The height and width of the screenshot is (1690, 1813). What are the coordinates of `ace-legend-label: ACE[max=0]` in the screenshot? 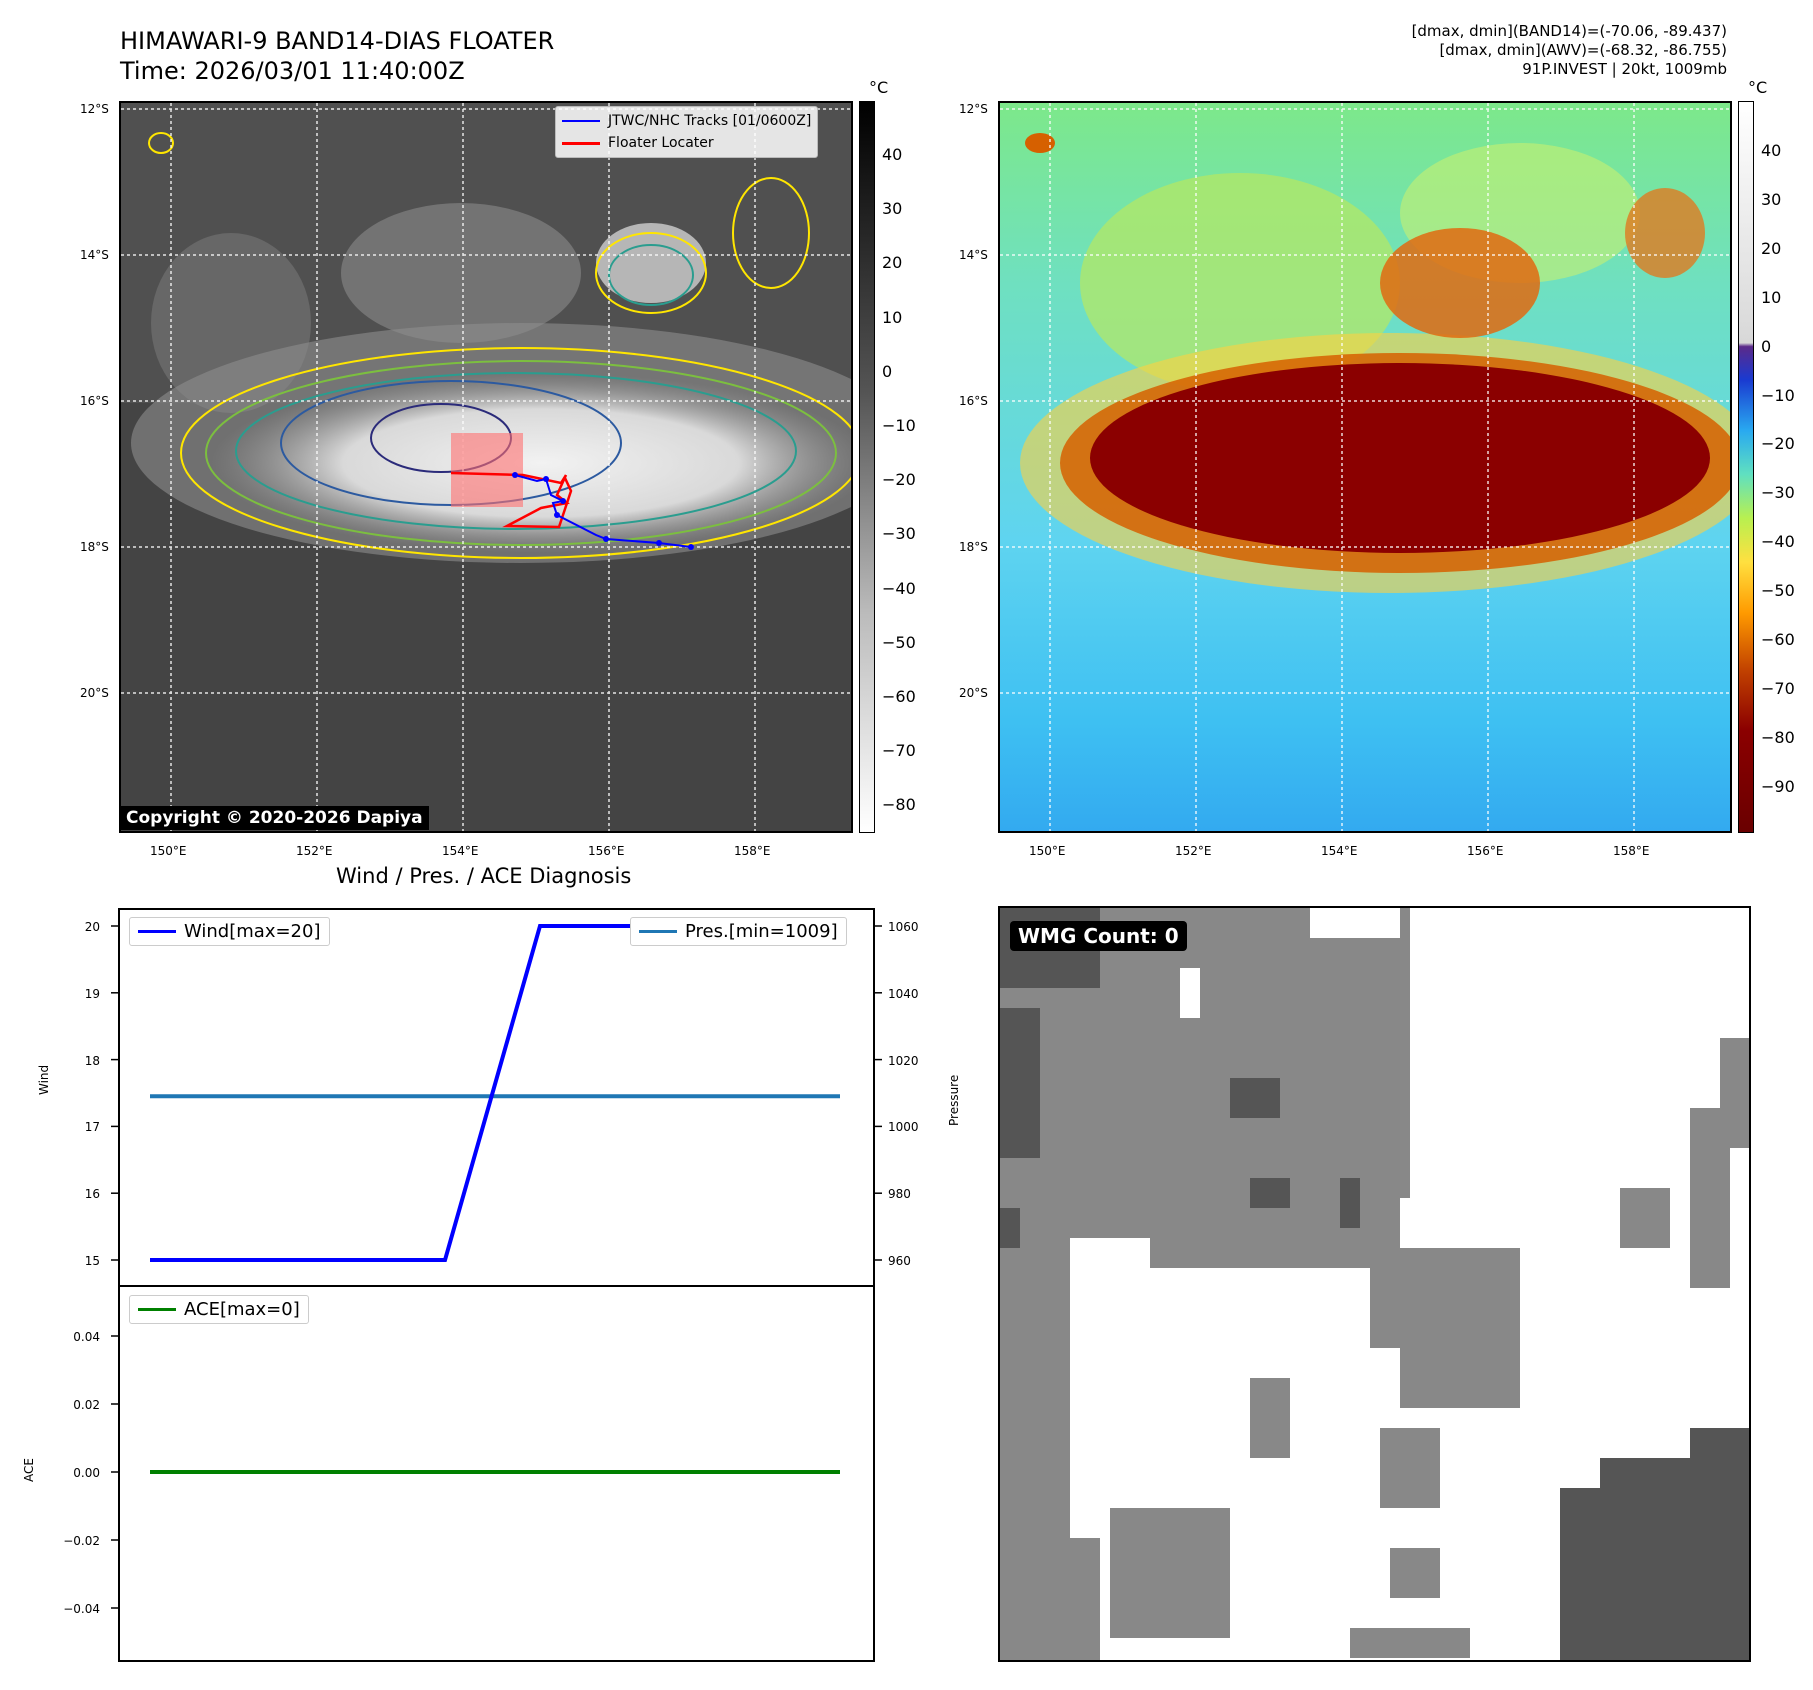 It's located at (242, 1309).